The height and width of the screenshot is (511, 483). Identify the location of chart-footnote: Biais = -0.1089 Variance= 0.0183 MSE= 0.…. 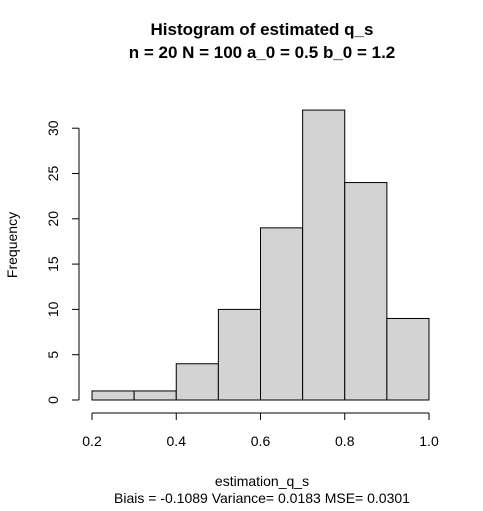
(262, 498).